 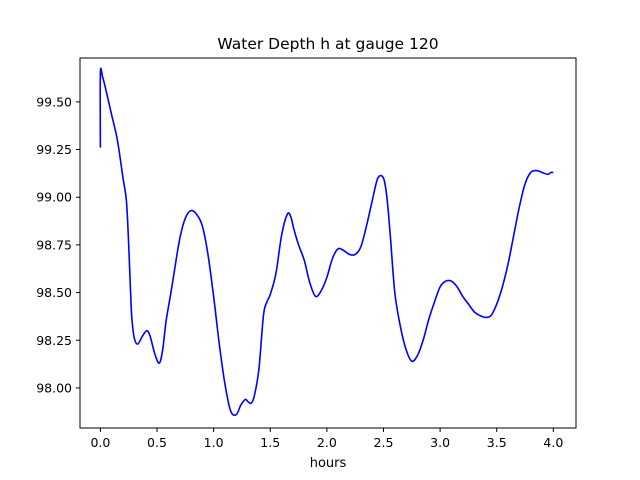 What do you see at coordinates (553, 442) in the screenshot?
I see `x-tick-label: 4.0` at bounding box center [553, 442].